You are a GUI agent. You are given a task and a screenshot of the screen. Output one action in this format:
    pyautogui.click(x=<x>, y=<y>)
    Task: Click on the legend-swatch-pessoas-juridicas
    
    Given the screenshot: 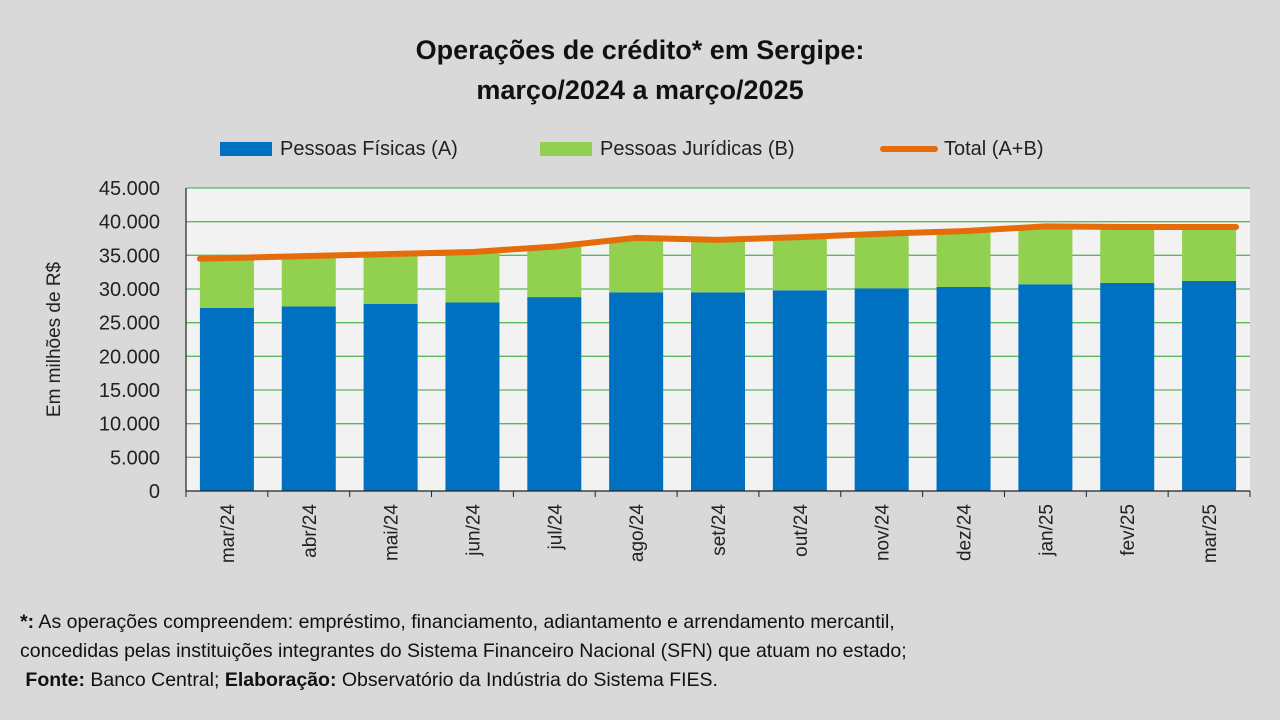 What is the action you would take?
    pyautogui.click(x=566, y=149)
    